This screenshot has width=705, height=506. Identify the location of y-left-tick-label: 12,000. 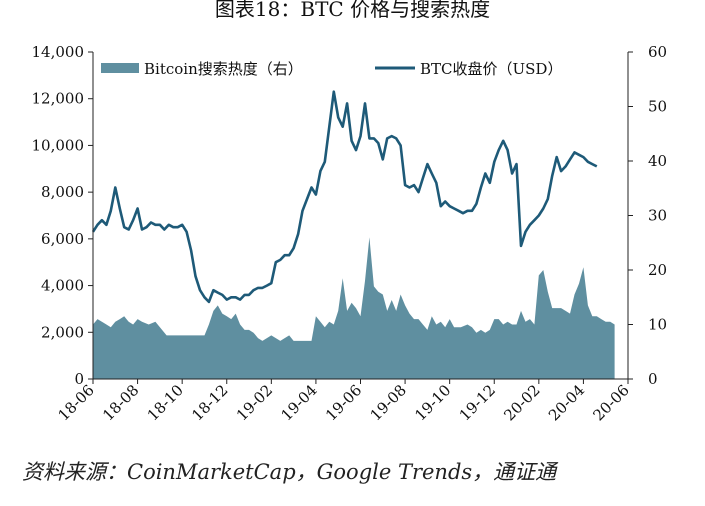
(58, 99).